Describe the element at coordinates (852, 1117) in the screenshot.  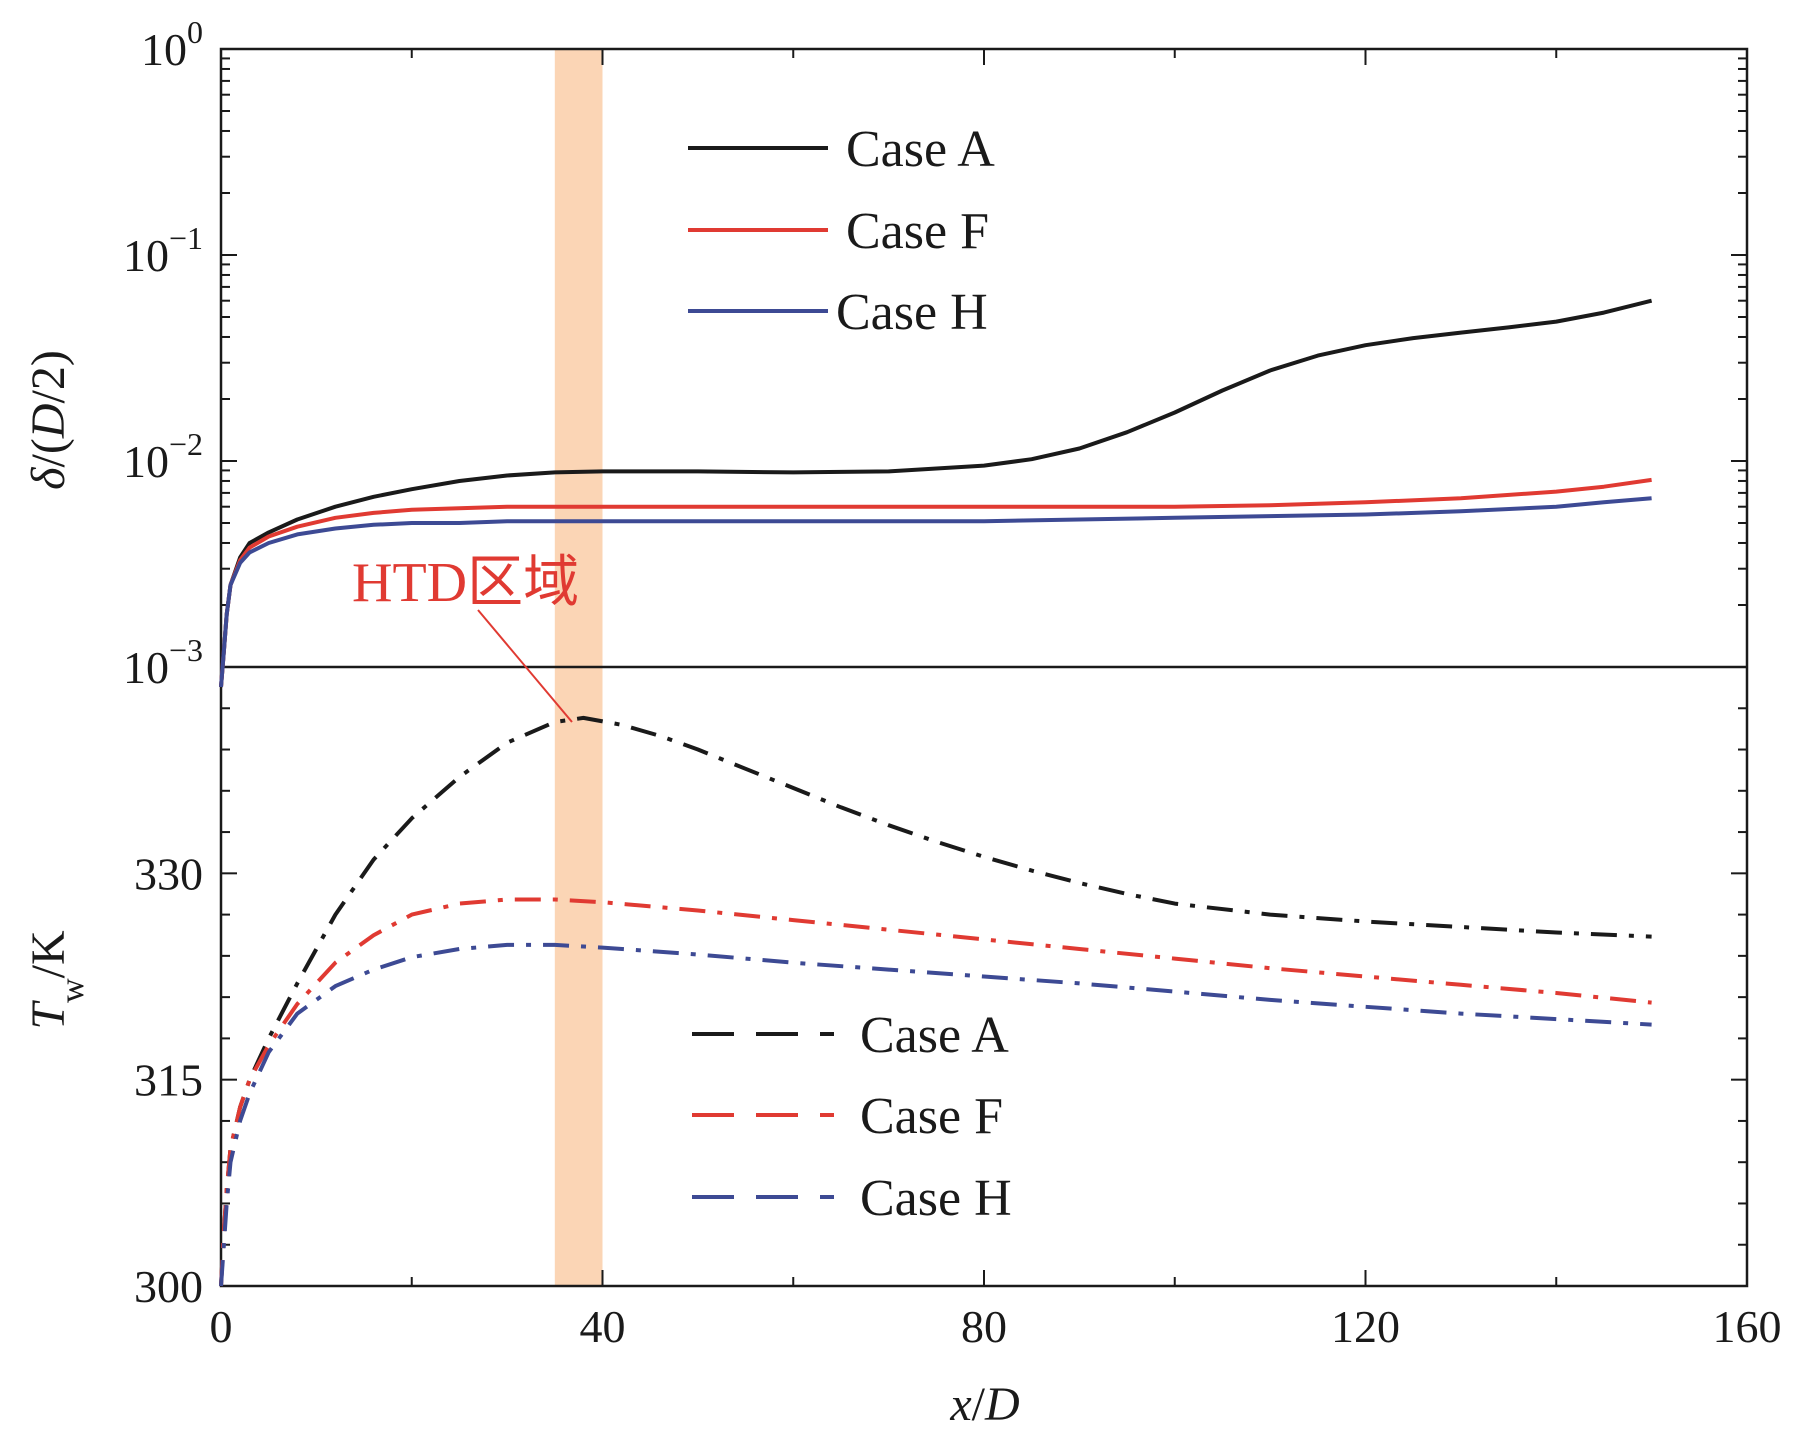
I see `lower-legend: Case A Case F Case H` at that location.